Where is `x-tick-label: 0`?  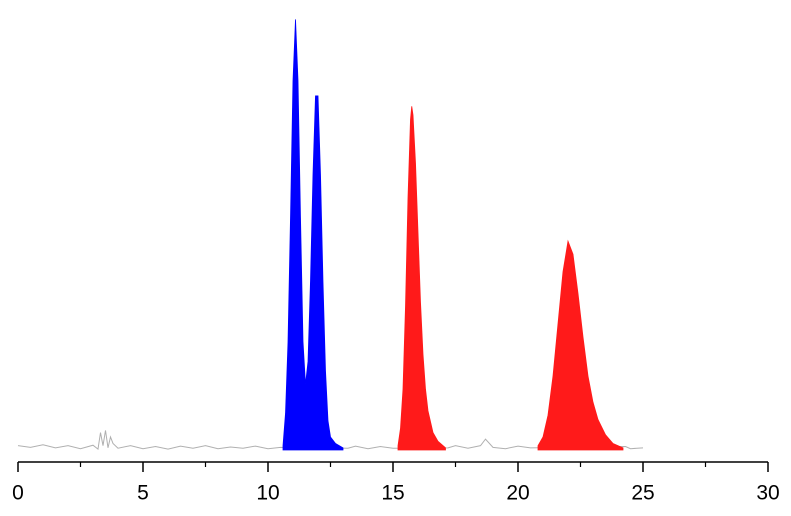
x-tick-label: 0 is located at coordinates (18, 493).